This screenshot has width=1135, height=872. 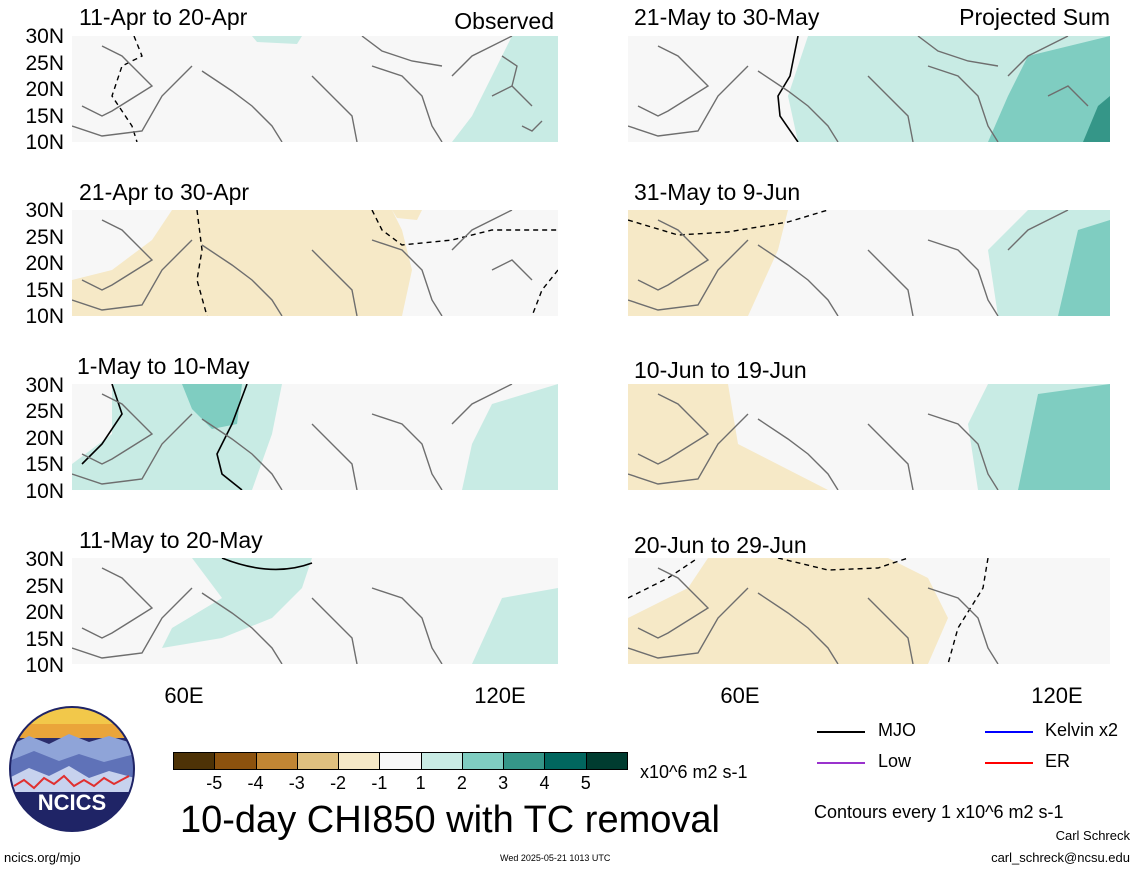 I want to click on colorbar-tick-label: -4, so click(x=255, y=783).